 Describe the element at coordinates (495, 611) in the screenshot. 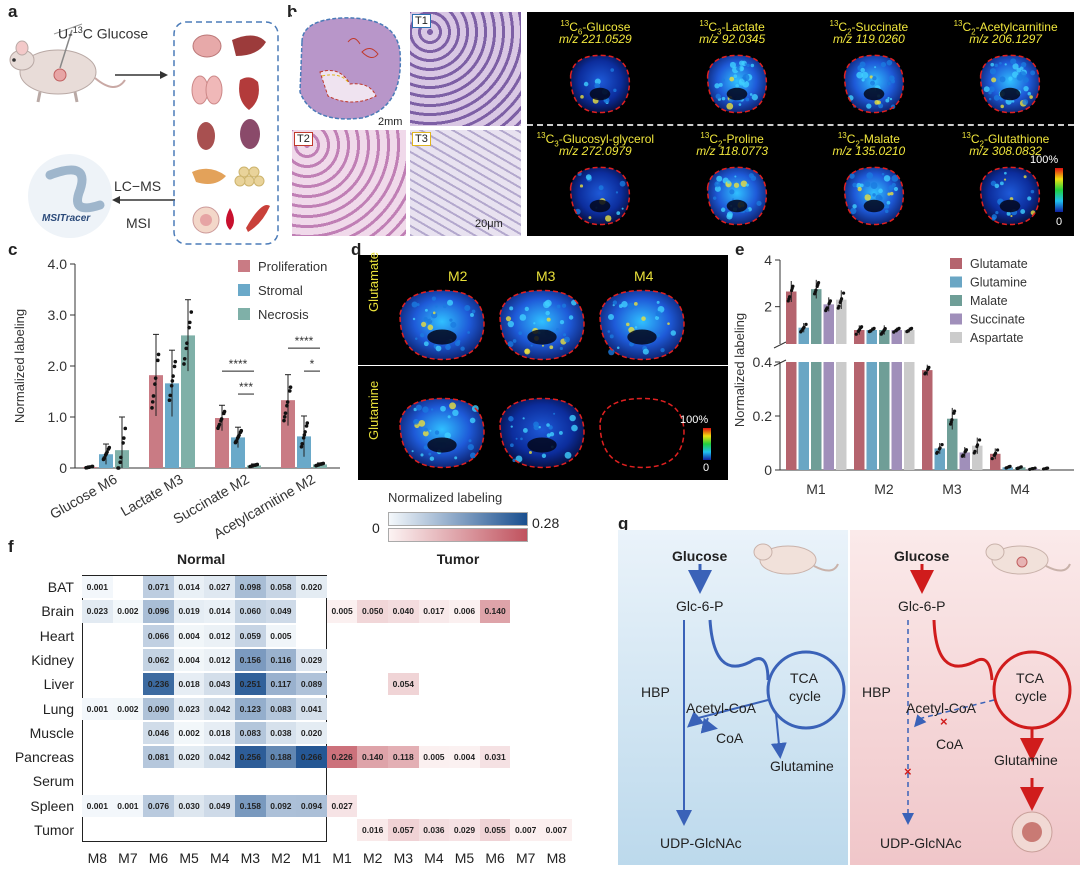

I see `f-cell-tumor-1-5: 0.140` at that location.